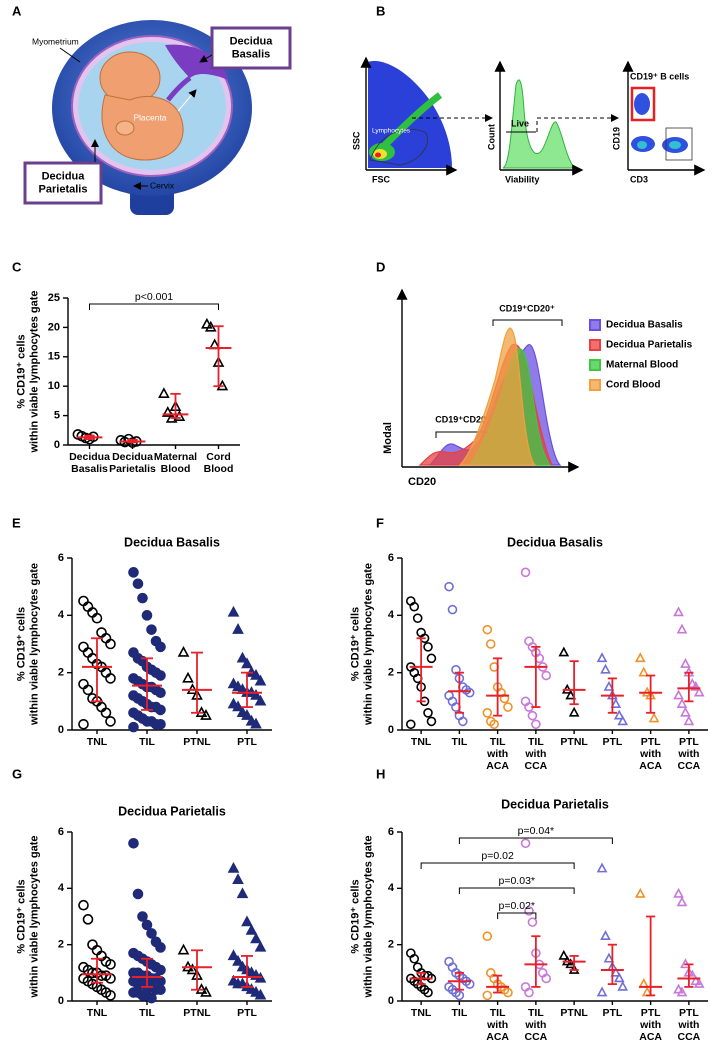 The image size is (718, 1050). What do you see at coordinates (616, 138) in the screenshot?
I see `axis-label: CD19` at bounding box center [616, 138].